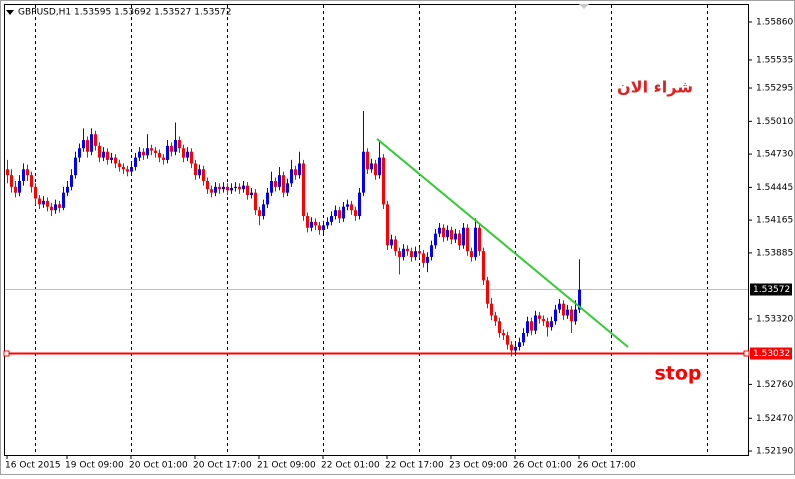 The height and width of the screenshot is (479, 795). I want to click on price-label: 1.53032, so click(771, 354).